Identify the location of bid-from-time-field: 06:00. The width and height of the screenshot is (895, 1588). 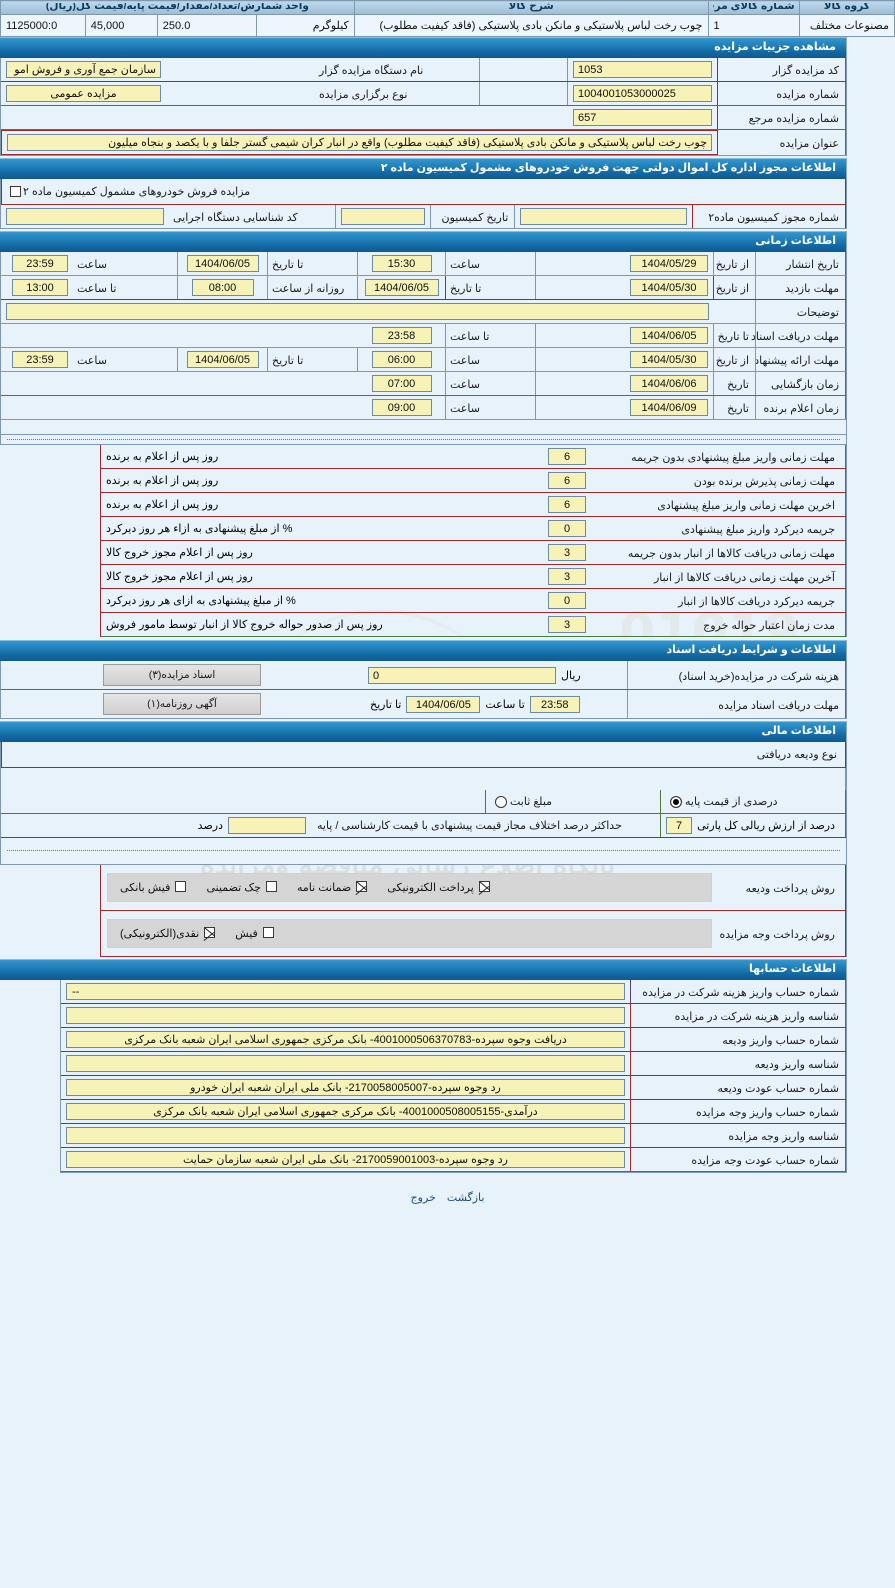
(401, 359).